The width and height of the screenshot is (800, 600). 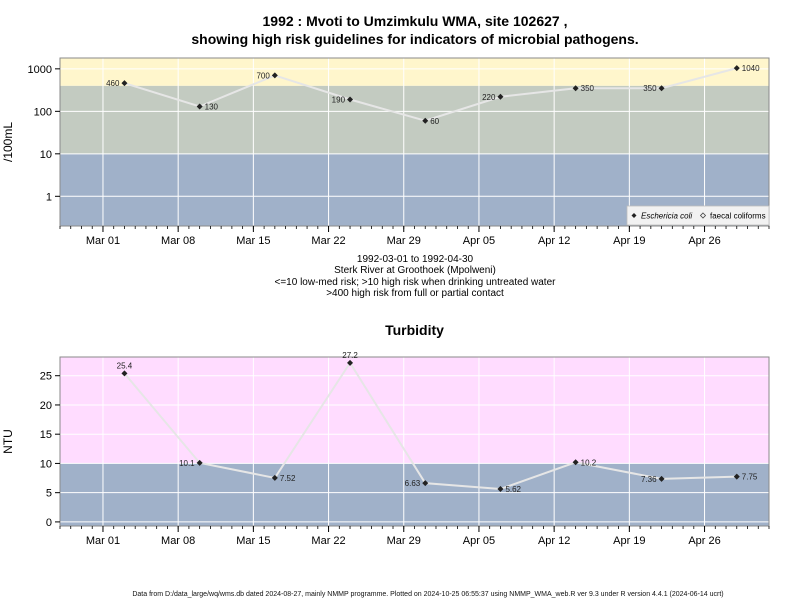 What do you see at coordinates (43, 112) in the screenshot?
I see `microbial-ytick-label-2: 100` at bounding box center [43, 112].